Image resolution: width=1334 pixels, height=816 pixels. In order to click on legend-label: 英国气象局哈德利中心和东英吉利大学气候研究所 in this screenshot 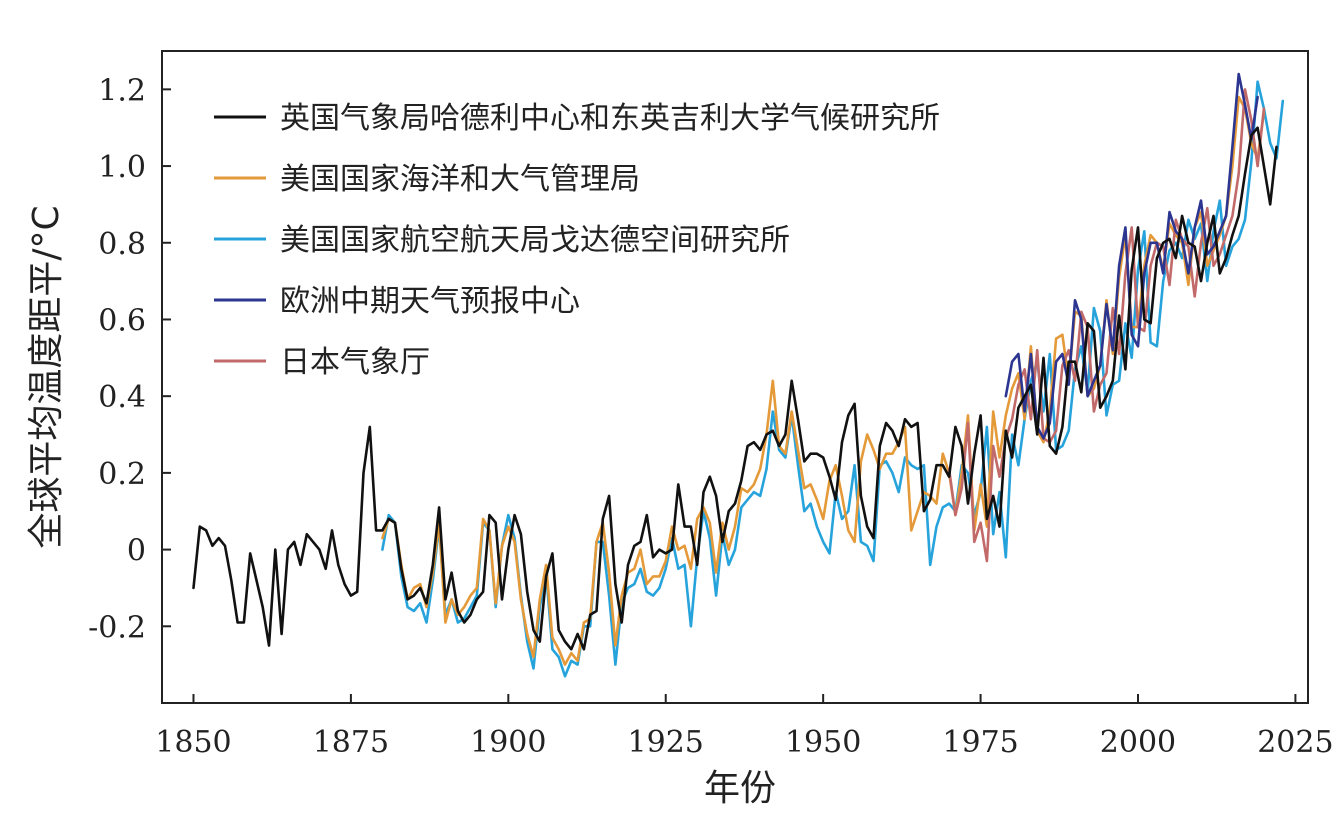, I will do `click(610, 118)`.